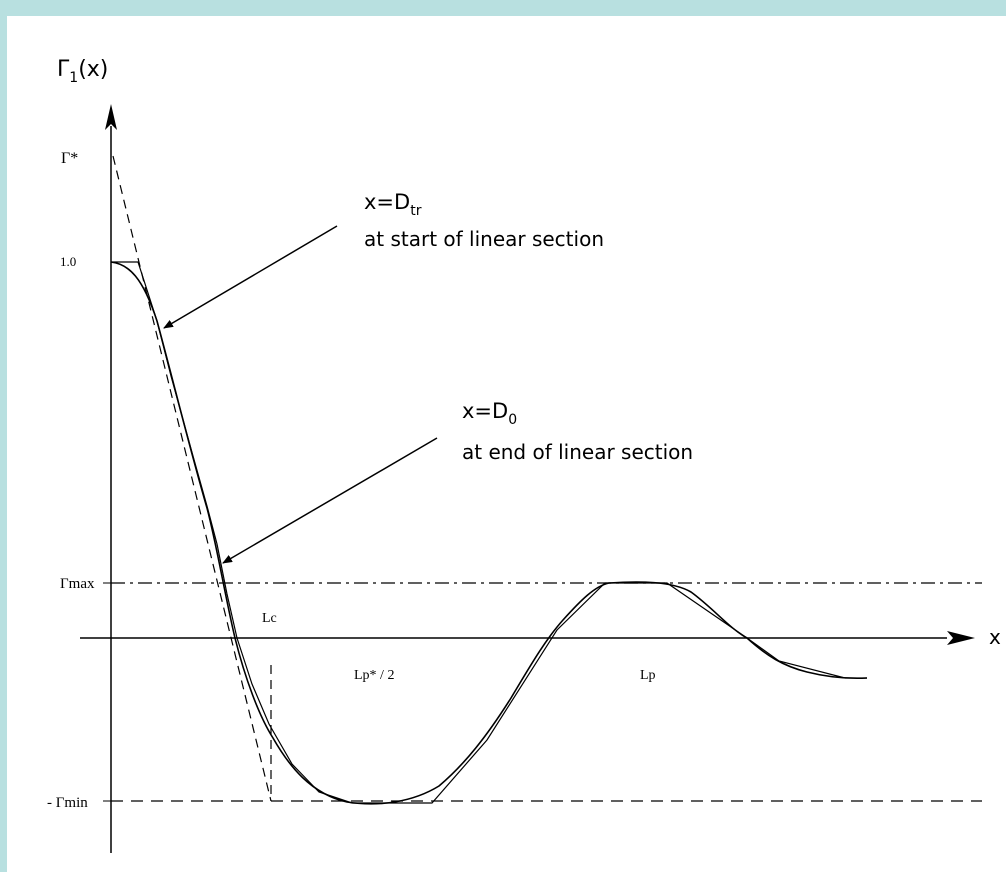 The image size is (1006, 872). What do you see at coordinates (961, 638) in the screenshot?
I see `x-axis-arrowhead` at bounding box center [961, 638].